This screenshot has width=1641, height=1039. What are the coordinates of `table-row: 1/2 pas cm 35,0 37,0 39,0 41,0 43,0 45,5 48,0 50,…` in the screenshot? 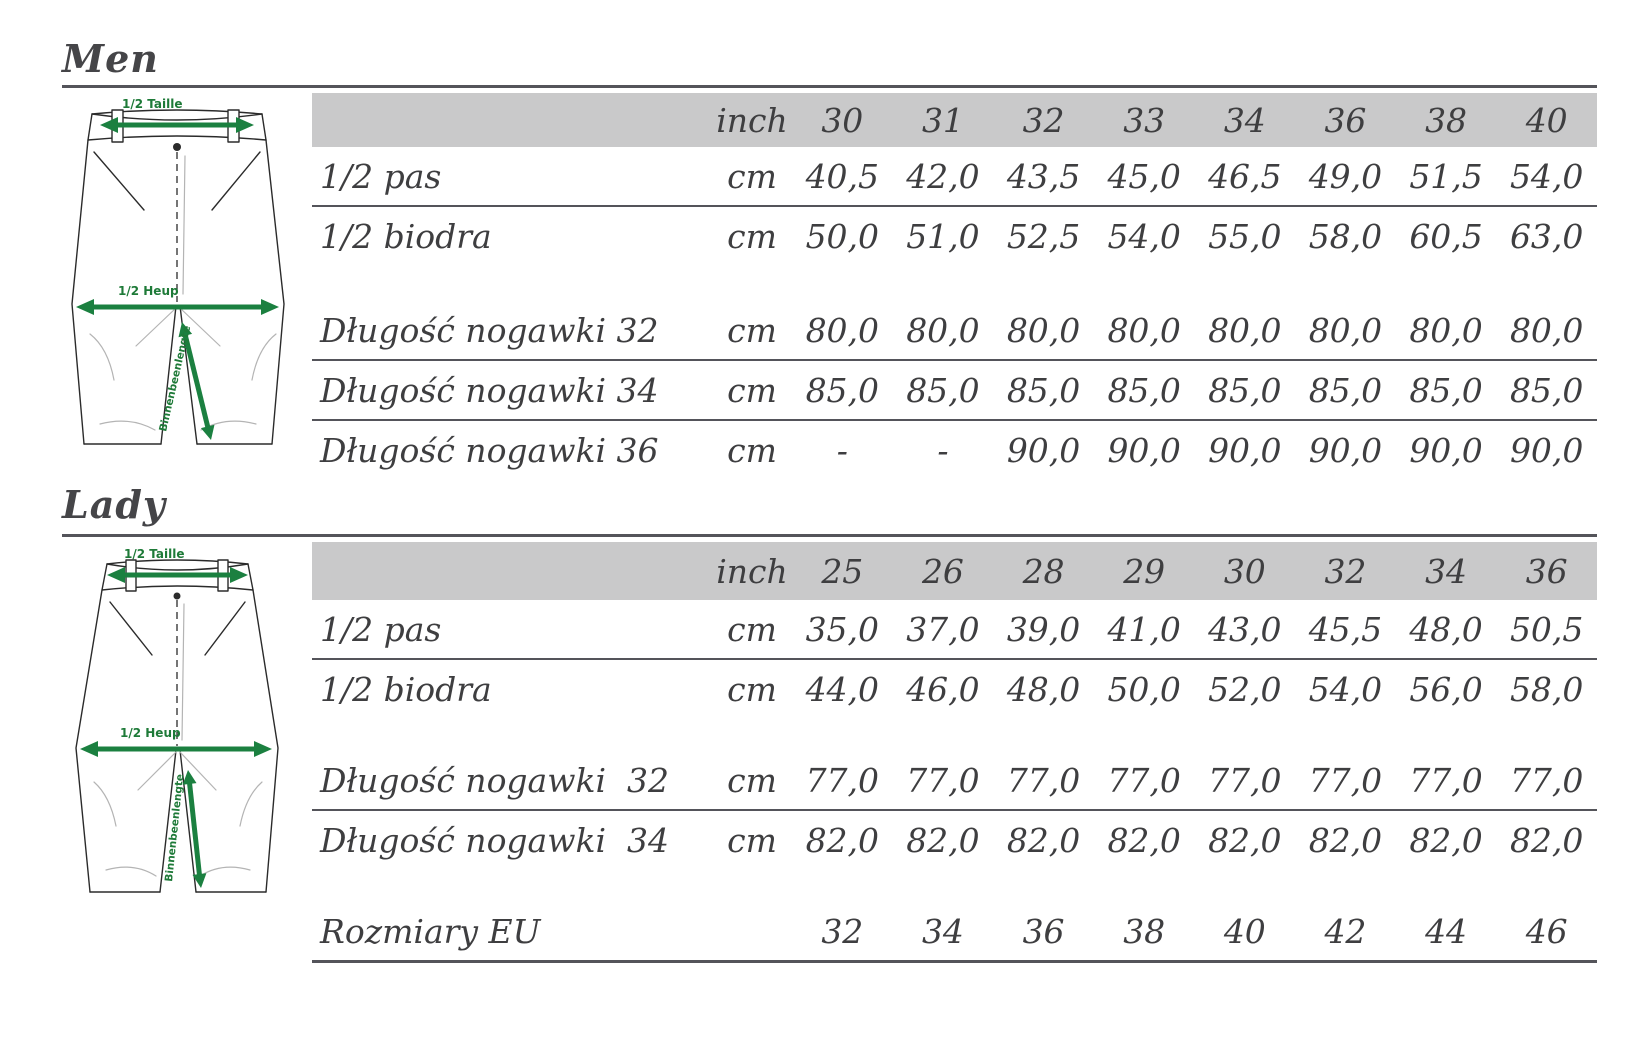 It's located at (954, 630).